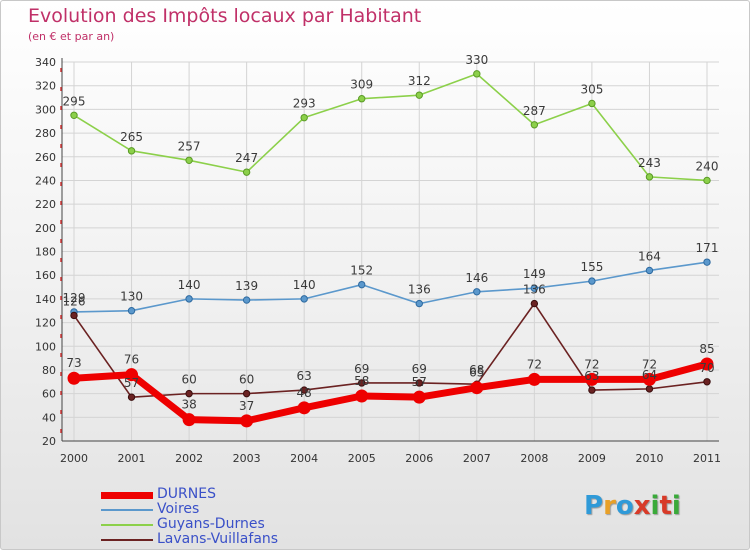  Describe the element at coordinates (592, 458) in the screenshot. I see `x-tick-label: 2009` at that location.